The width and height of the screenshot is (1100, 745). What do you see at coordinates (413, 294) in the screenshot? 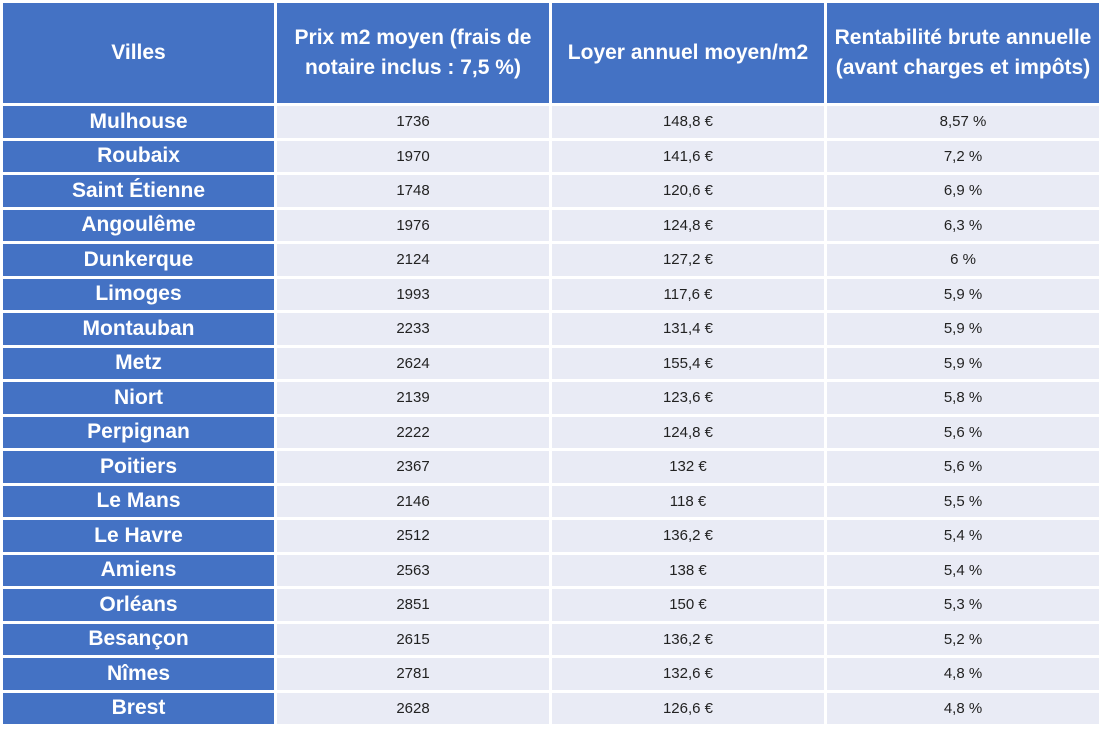
I see `price-cell: 1993` at bounding box center [413, 294].